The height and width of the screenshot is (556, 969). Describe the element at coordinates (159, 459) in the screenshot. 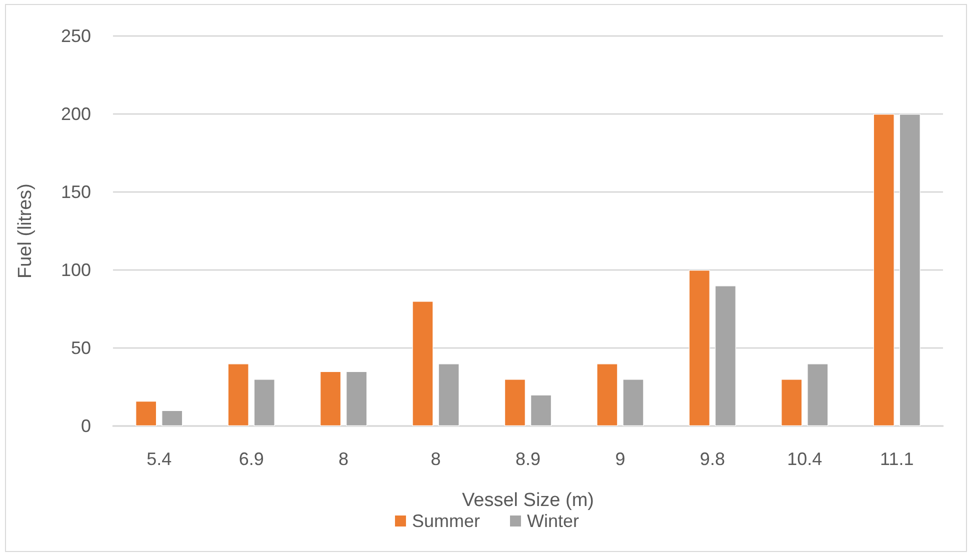

I see `x-tick-label: 5.4` at that location.